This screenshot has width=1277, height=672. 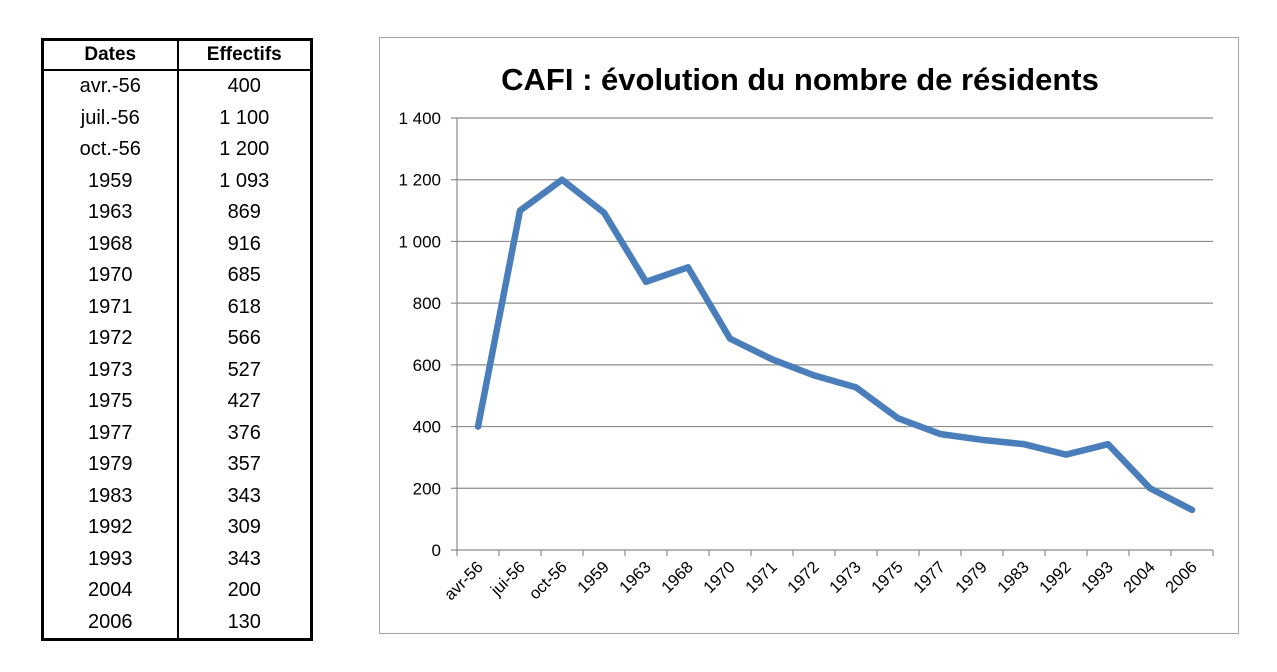 What do you see at coordinates (244, 181) in the screenshot?
I see `effectif-cell: 1 093` at bounding box center [244, 181].